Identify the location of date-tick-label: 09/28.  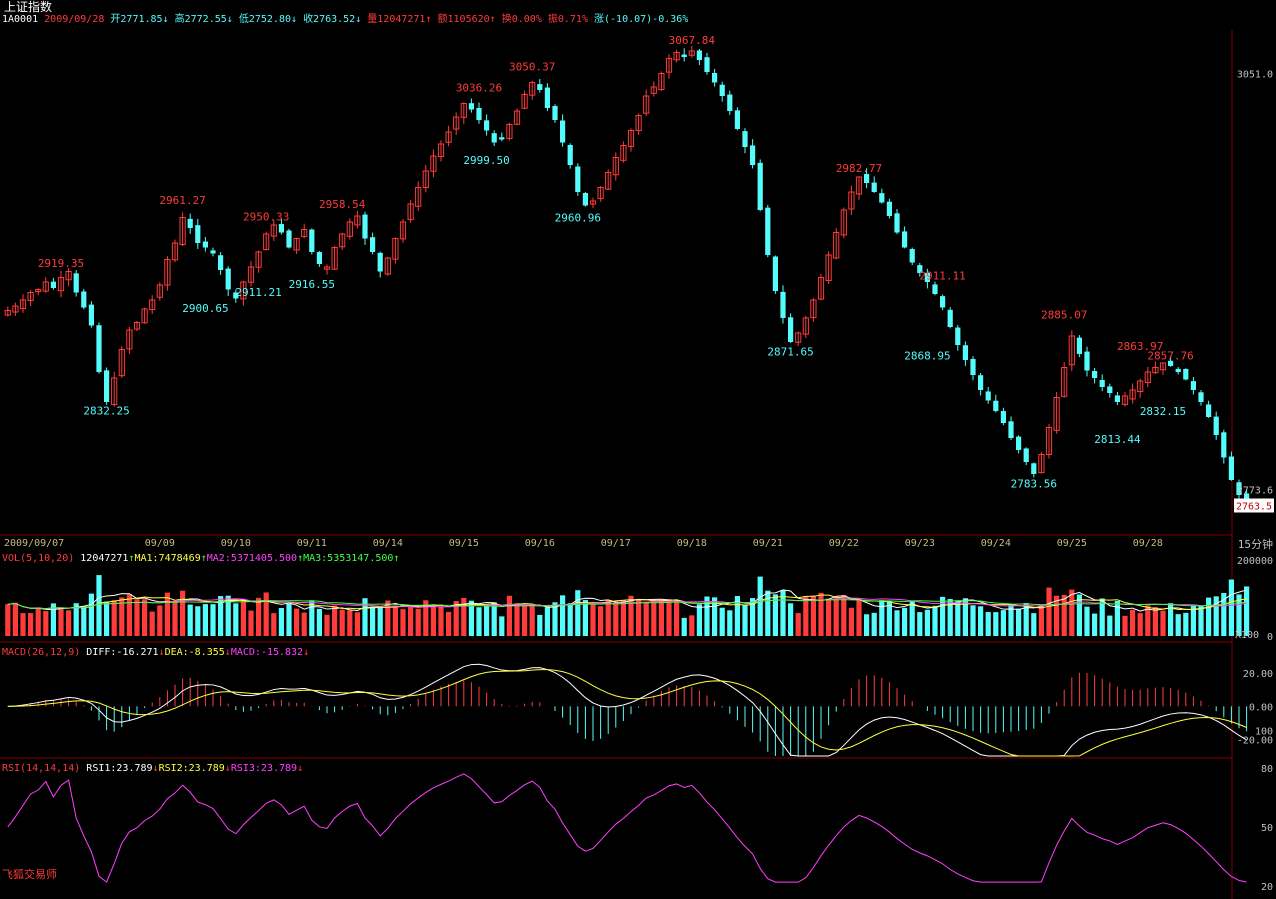
(1148, 543).